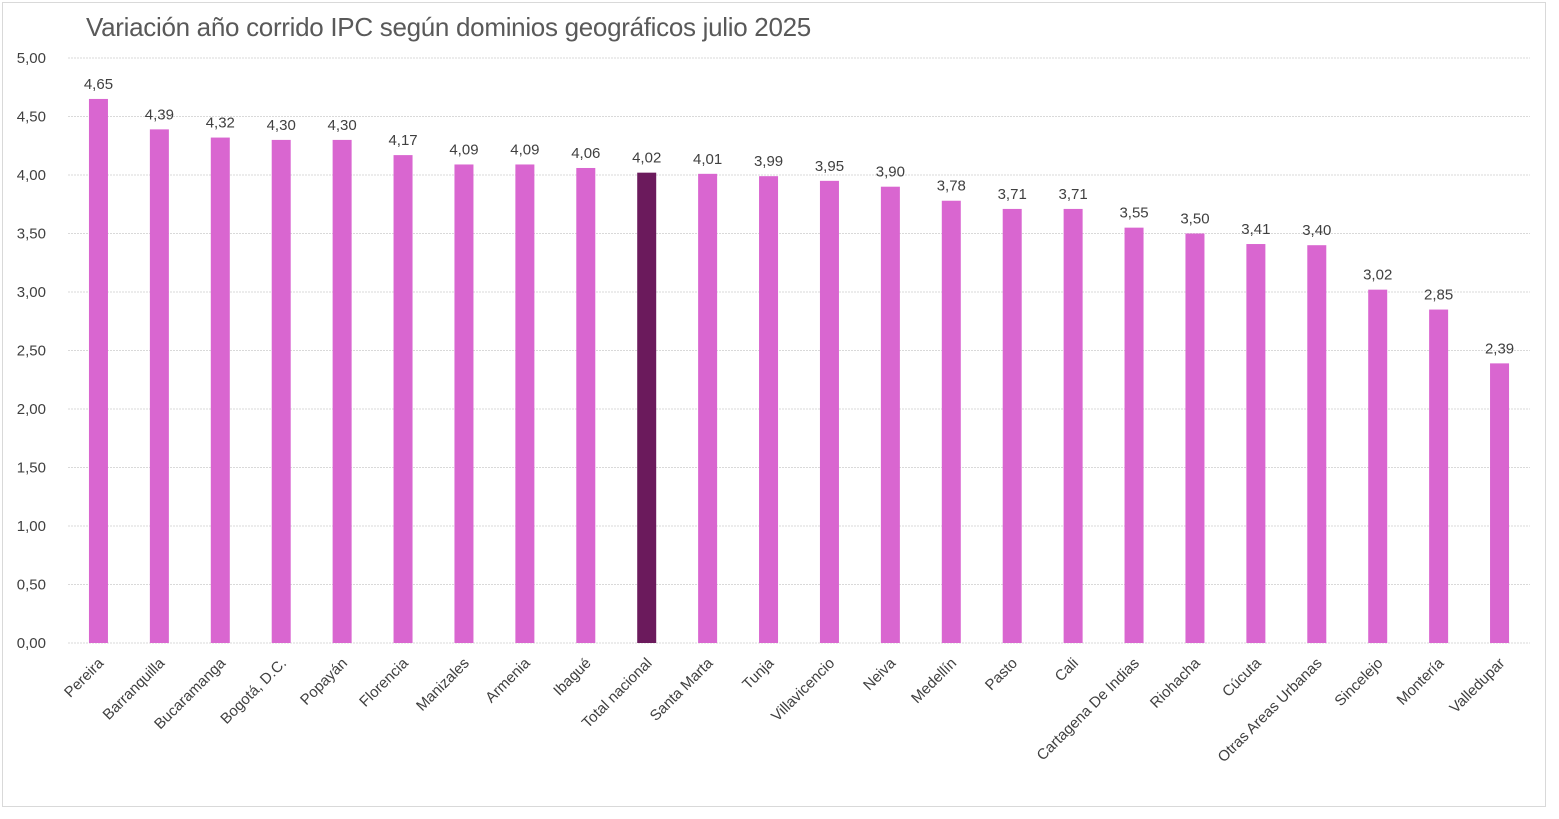  I want to click on x-tick-label: Bogotá, D.C., so click(253, 691).